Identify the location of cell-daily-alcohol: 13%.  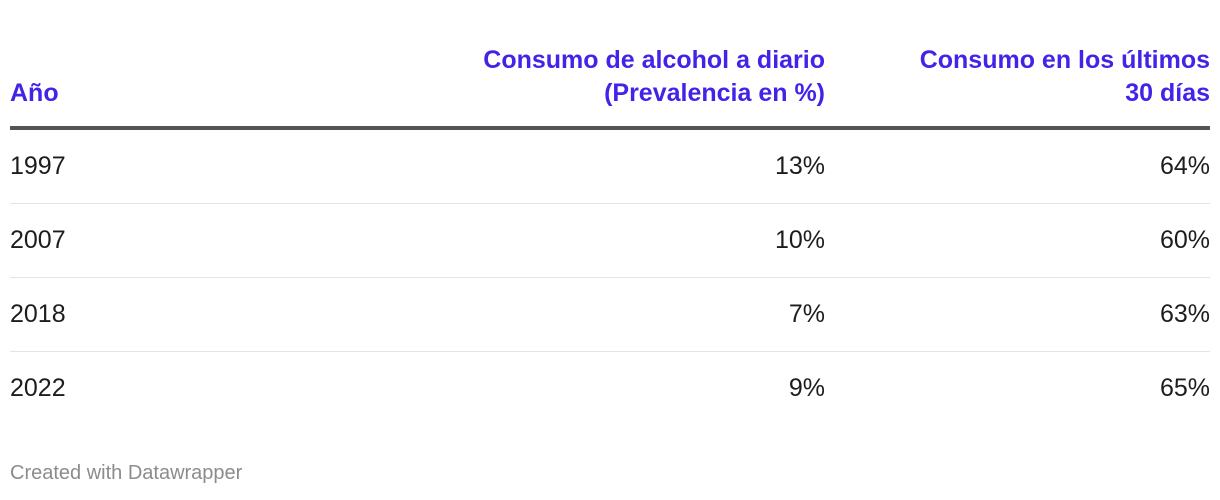
(547, 166).